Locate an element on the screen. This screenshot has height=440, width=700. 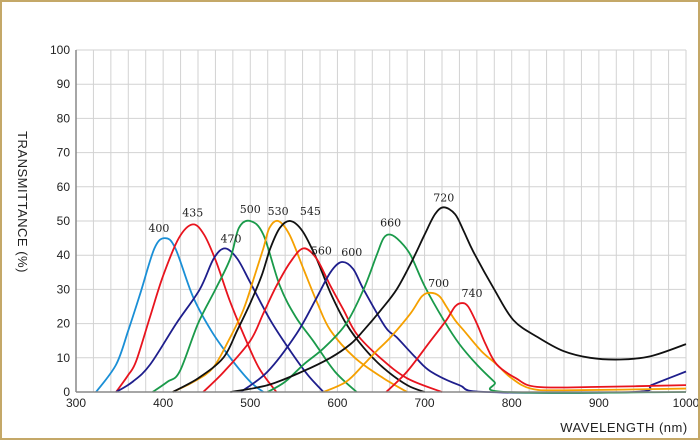
y-tick-label: 80 is located at coordinates (64, 118).